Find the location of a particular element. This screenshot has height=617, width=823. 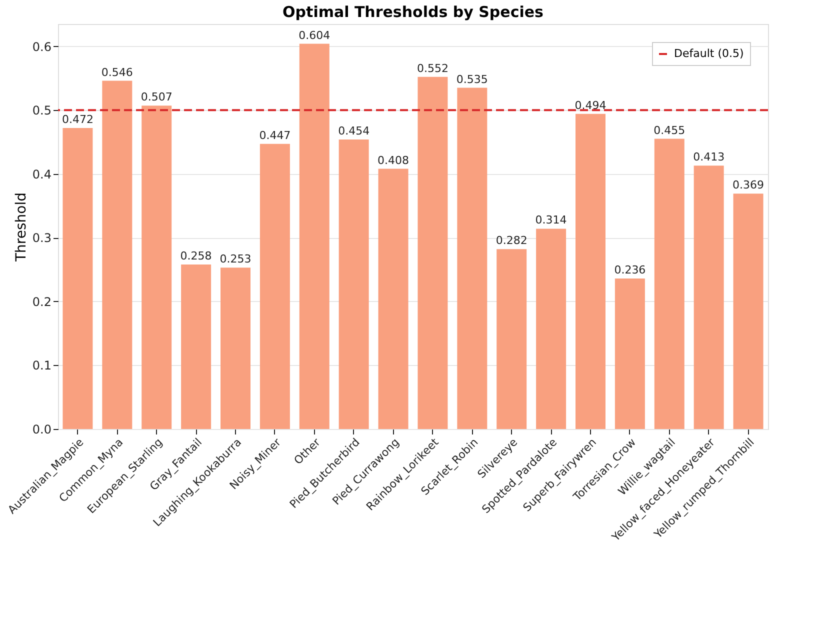

y-tick-label: 0.6 is located at coordinates (42, 47).